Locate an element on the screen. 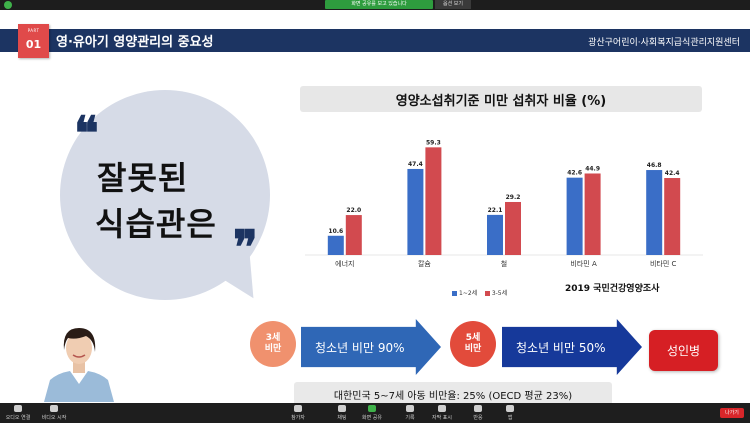  toolbar-button-label: 채팅 is located at coordinates (342, 418).